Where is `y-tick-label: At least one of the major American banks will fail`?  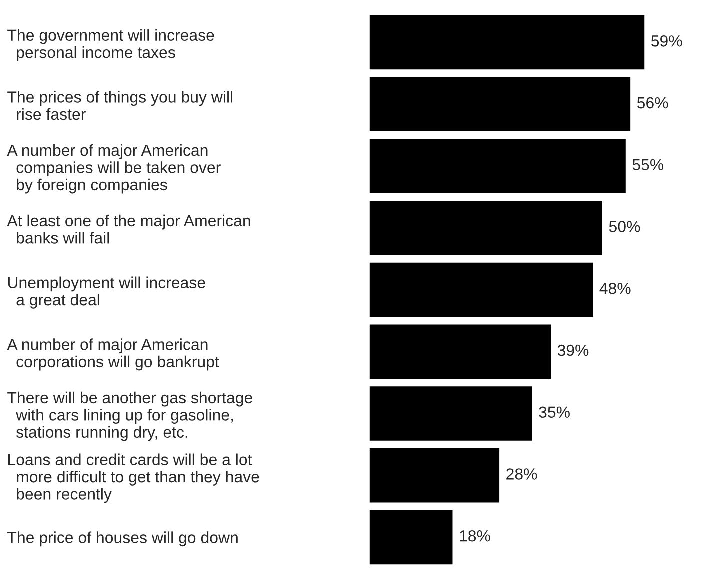
y-tick-label: At least one of the major American banks will fail is located at coordinates (128, 229).